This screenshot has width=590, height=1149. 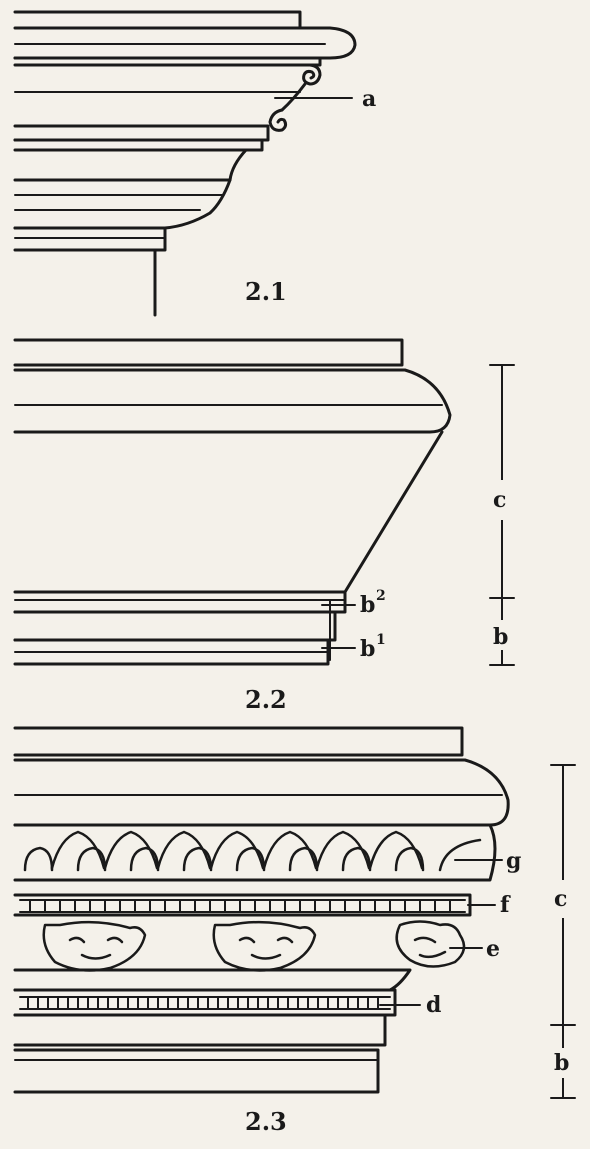 What do you see at coordinates (167, 61) in the screenshot?
I see `fig1-scroll-band` at bounding box center [167, 61].